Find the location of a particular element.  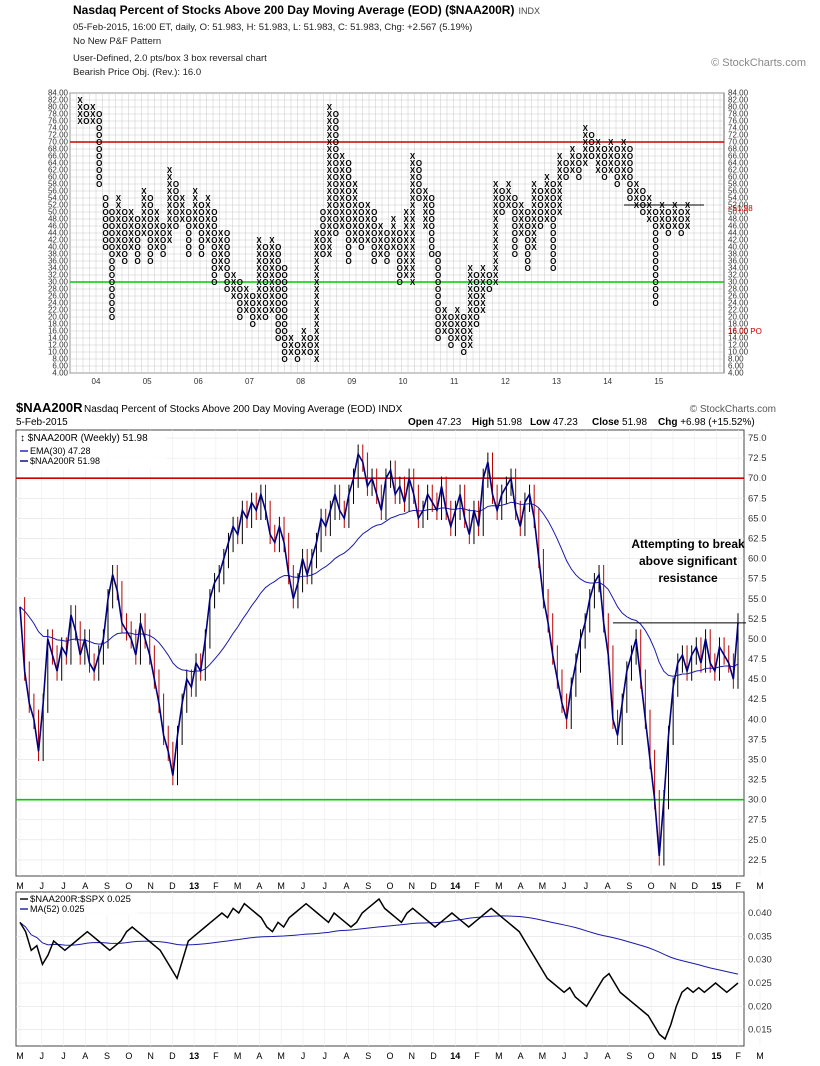

ratio-x-tick: 13 is located at coordinates (194, 1056).